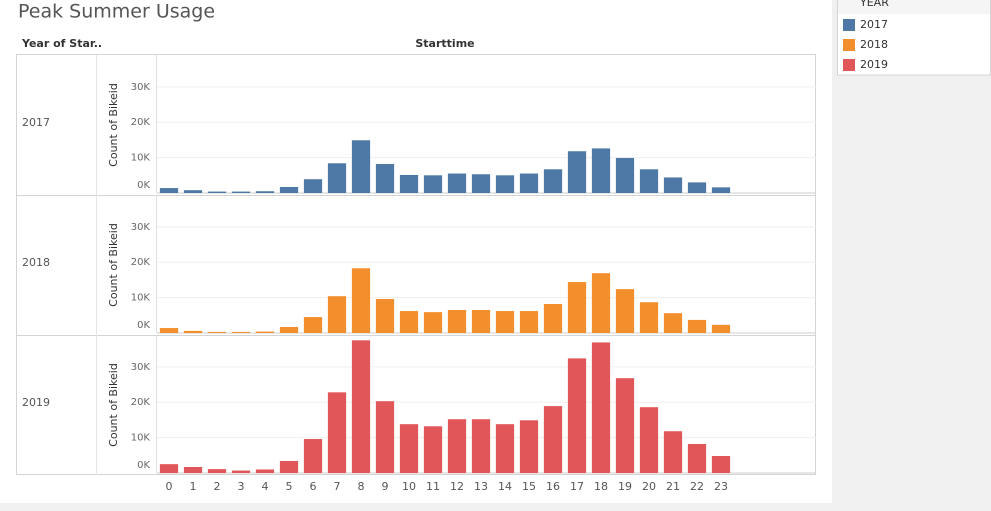 Image resolution: width=991 pixels, height=511 pixels. What do you see at coordinates (265, 486) in the screenshot?
I see `x-tick-label: 4` at bounding box center [265, 486].